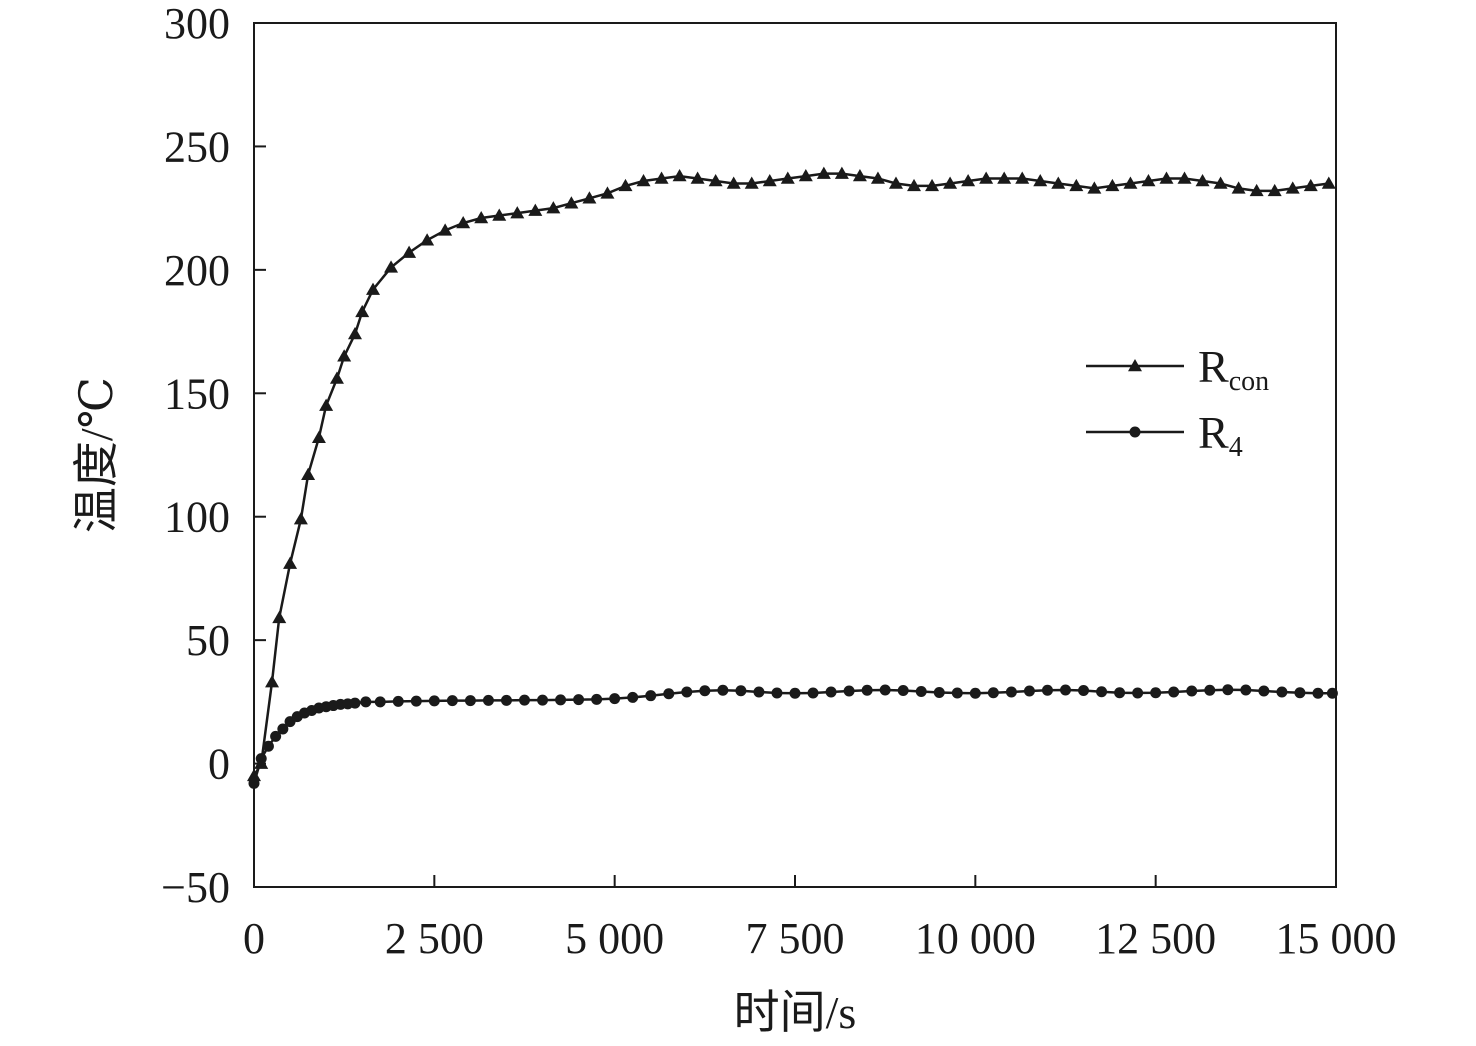 The width and height of the screenshot is (1476, 1046). What do you see at coordinates (1164, 435) in the screenshot?
I see `legend-item-R4: R4` at bounding box center [1164, 435].